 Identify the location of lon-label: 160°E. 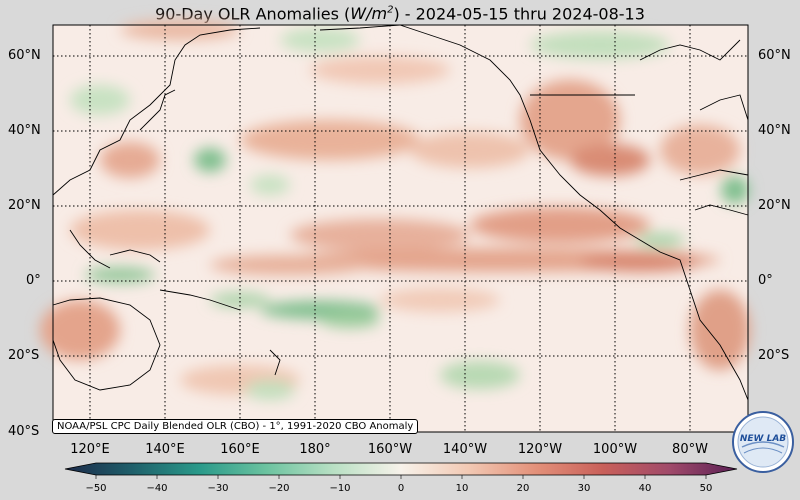
(240, 449).